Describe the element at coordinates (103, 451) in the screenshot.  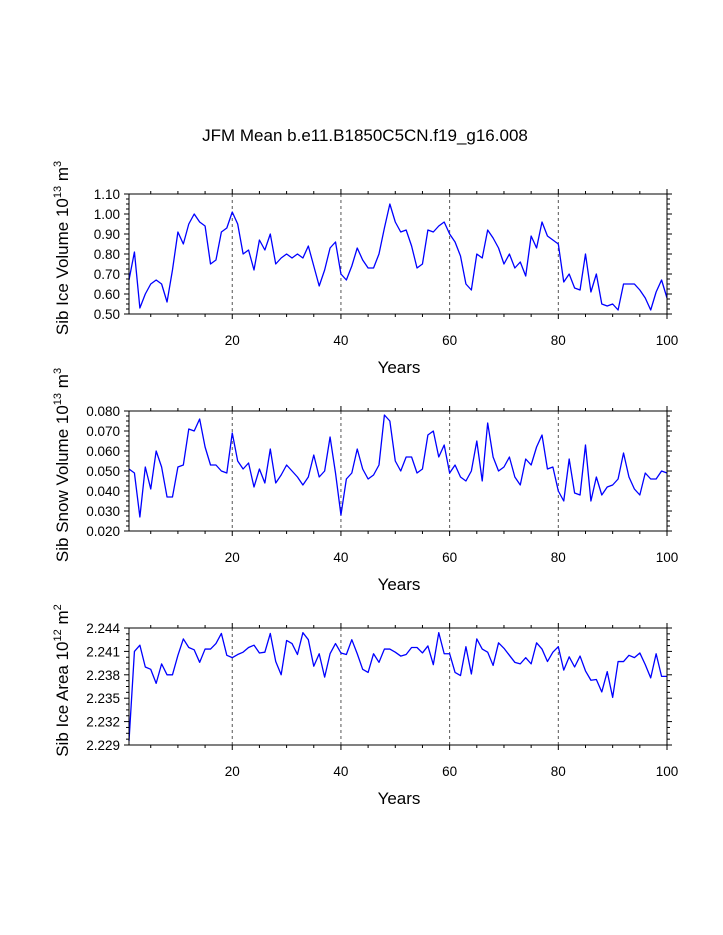
I see `y-tick-label: 0.060` at that location.